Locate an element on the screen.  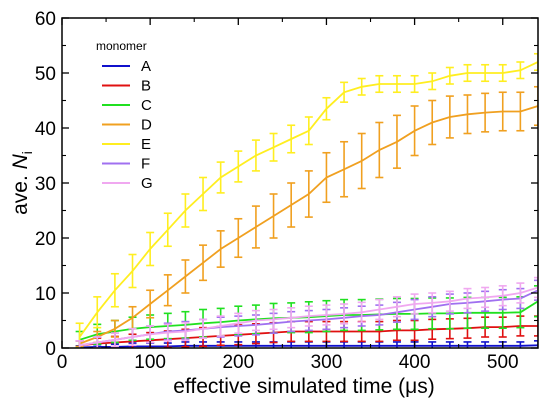
x-tick-label: 200 is located at coordinates (238, 362).